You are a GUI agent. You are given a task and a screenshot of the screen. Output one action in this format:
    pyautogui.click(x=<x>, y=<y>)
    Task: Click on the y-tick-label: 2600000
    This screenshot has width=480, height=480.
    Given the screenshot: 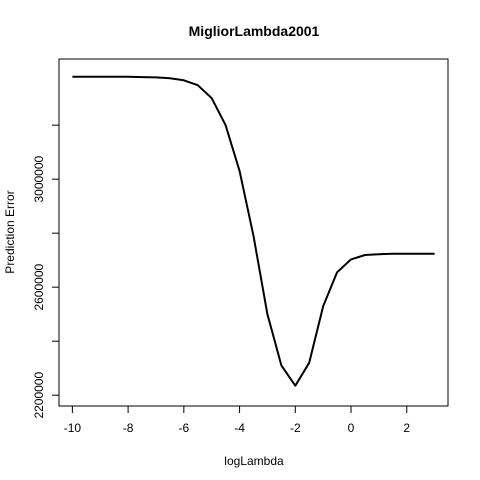 What is the action you would take?
    pyautogui.click(x=39, y=286)
    